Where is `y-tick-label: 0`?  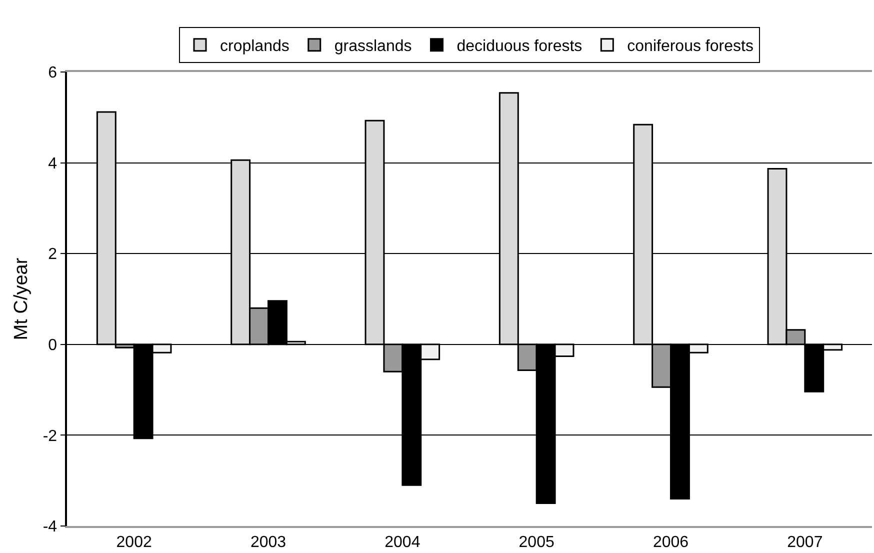
y-tick-label: 0 is located at coordinates (53, 345).